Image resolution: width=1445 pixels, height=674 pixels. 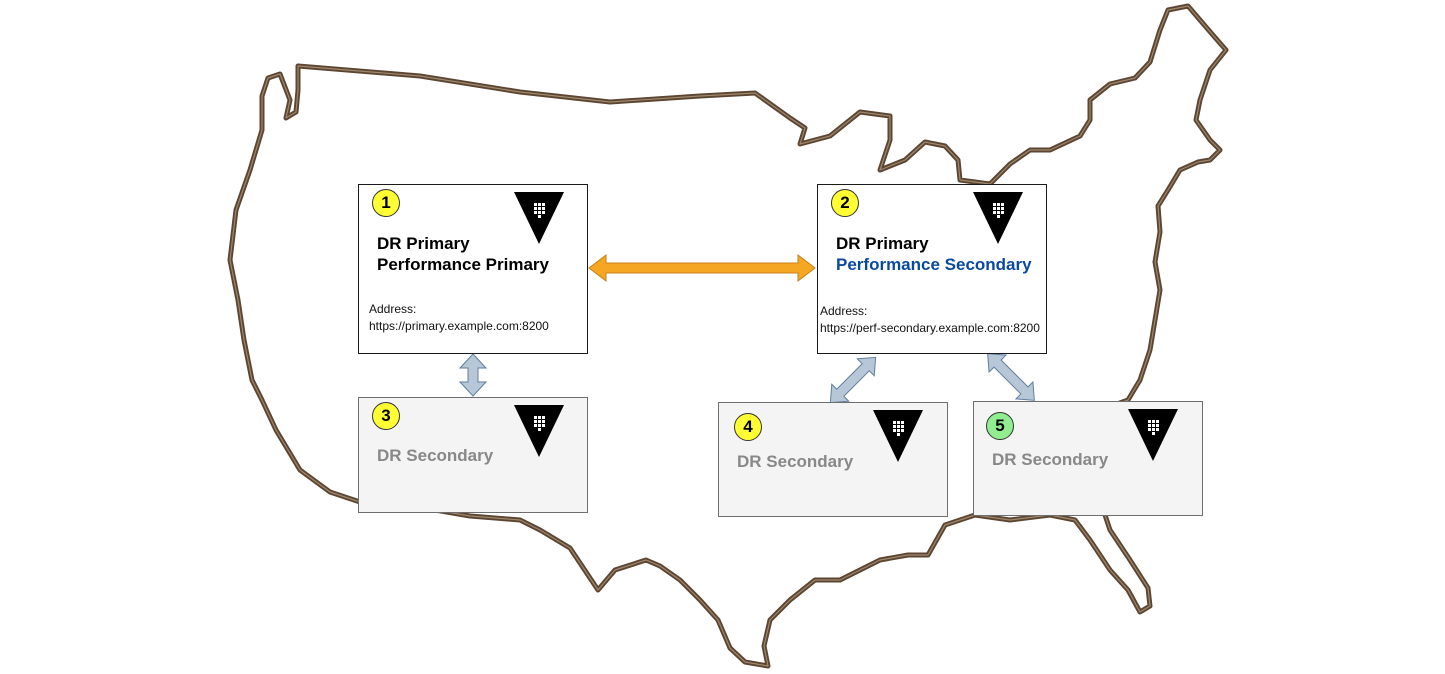 I want to click on node-number-badge: 4, so click(x=748, y=427).